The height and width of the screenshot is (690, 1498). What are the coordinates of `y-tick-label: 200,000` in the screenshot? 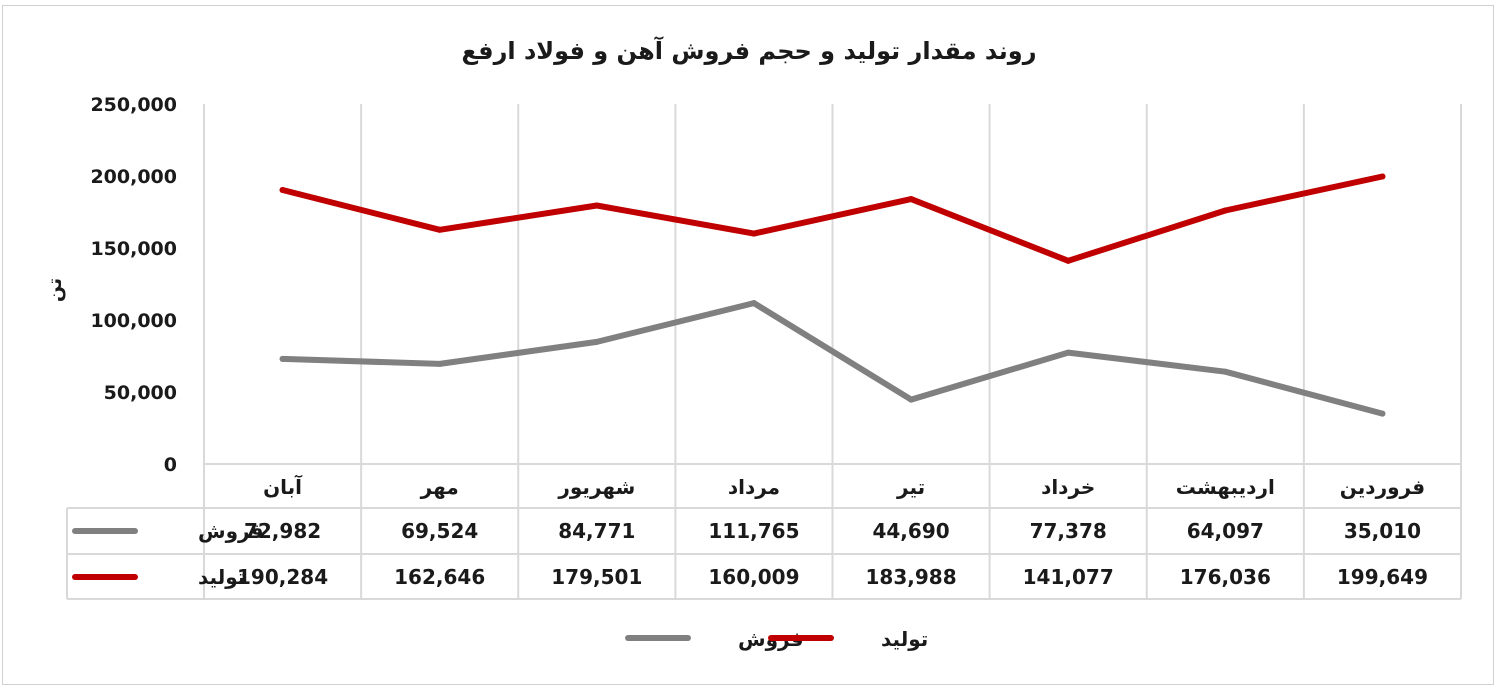 It's located at (133, 177).